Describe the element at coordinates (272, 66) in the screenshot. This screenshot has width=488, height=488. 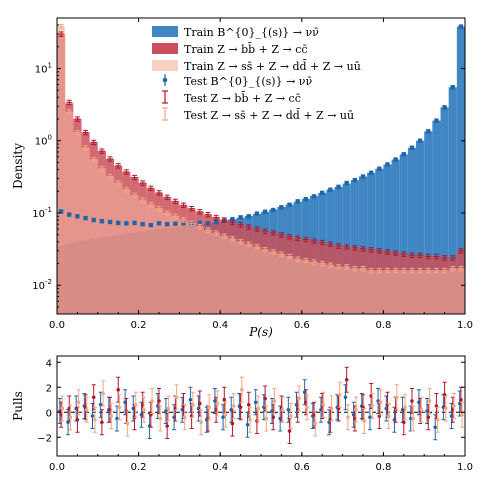
I see `legend-label-train-ss: Train Z → ss̄ + Z → dd̄ + Z → uū` at that location.